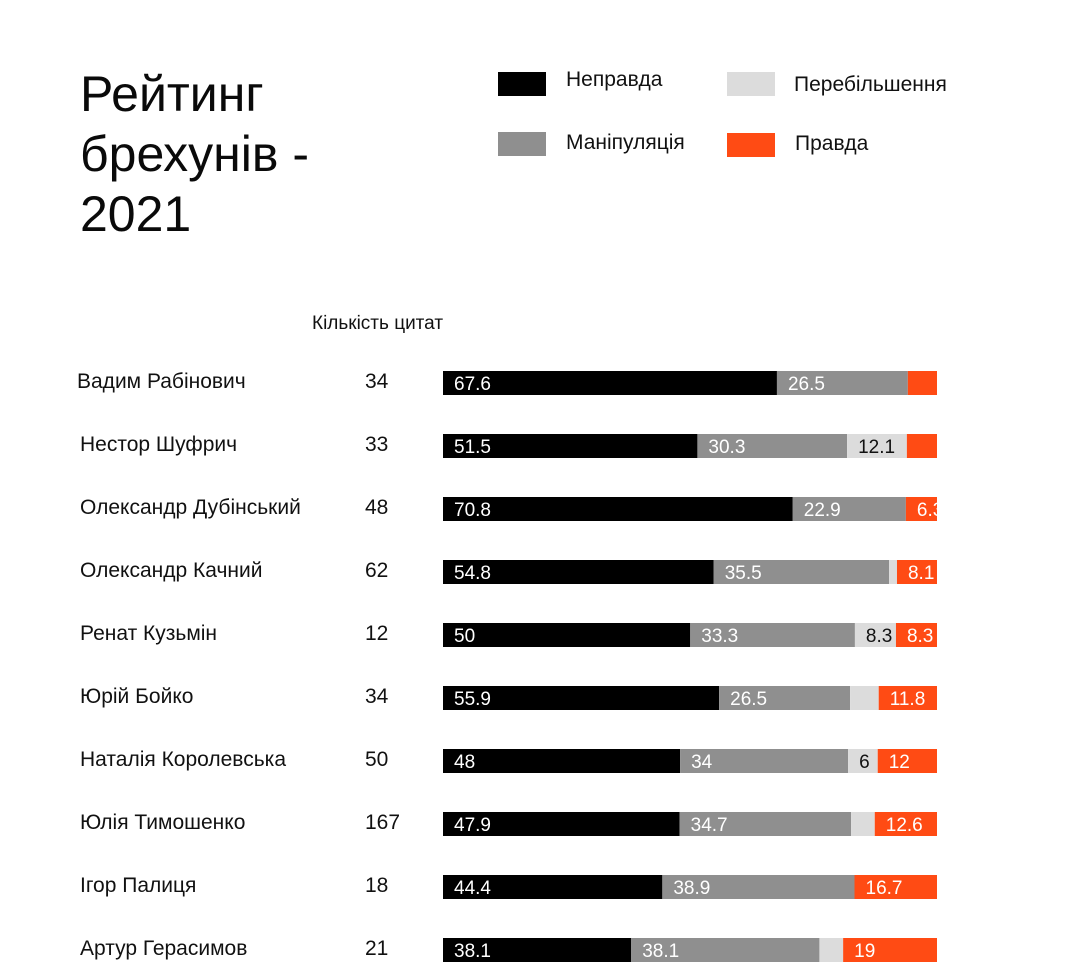 This screenshot has width=1080, height=972. Describe the element at coordinates (377, 885) in the screenshot. I see `row-quote-count: 18` at that location.